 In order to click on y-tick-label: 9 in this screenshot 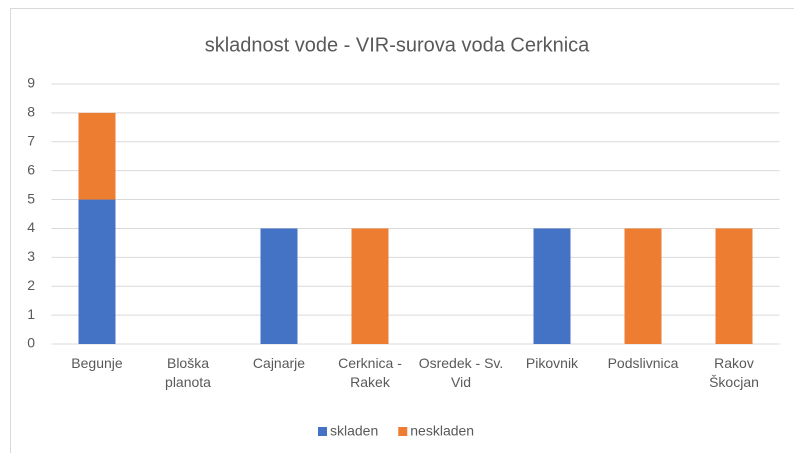, I will do `click(31, 83)`.